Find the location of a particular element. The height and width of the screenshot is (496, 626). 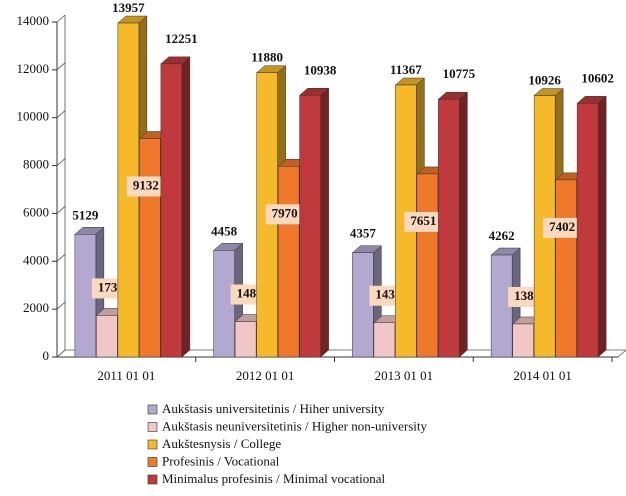

x-tick-label: 2014 01 01 is located at coordinates (542, 375).